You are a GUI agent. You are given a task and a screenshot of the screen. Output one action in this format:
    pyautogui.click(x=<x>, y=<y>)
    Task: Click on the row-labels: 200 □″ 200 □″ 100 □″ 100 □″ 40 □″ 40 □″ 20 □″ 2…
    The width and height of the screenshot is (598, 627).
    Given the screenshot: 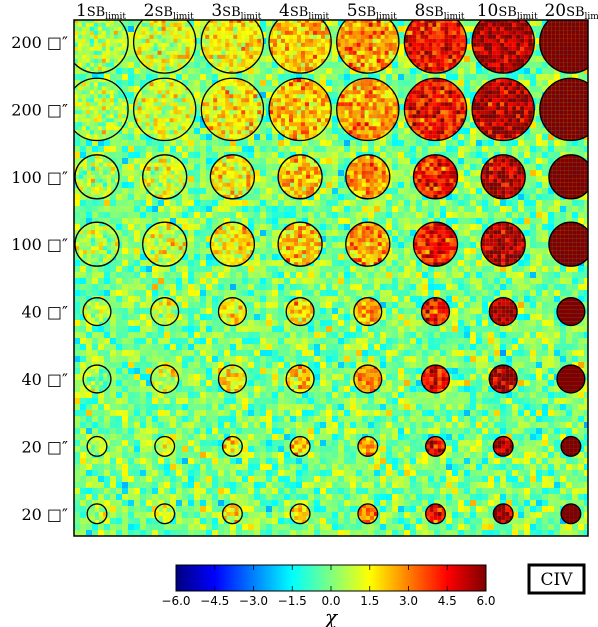 What is the action you would take?
    pyautogui.click(x=39, y=278)
    